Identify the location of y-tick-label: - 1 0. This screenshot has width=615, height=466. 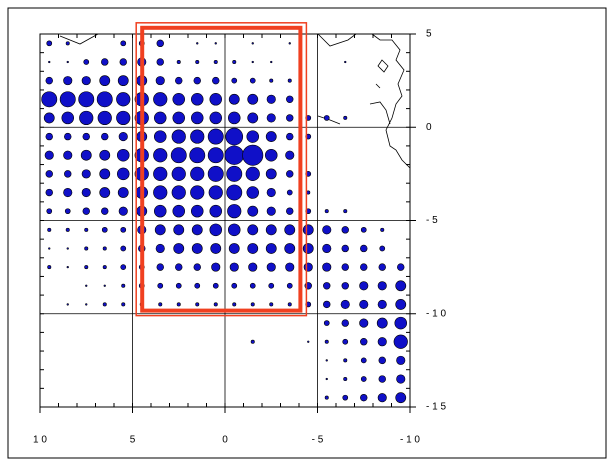
(436, 313).